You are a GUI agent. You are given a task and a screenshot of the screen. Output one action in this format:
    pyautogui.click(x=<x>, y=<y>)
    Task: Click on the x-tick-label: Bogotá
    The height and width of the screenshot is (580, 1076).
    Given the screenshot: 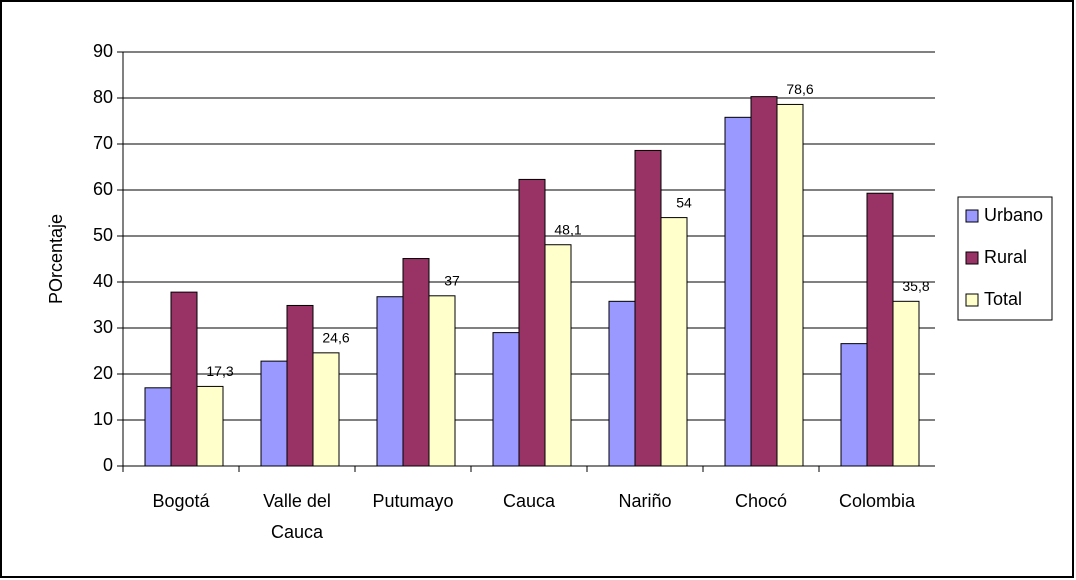 What is the action you would take?
    pyautogui.click(x=181, y=501)
    